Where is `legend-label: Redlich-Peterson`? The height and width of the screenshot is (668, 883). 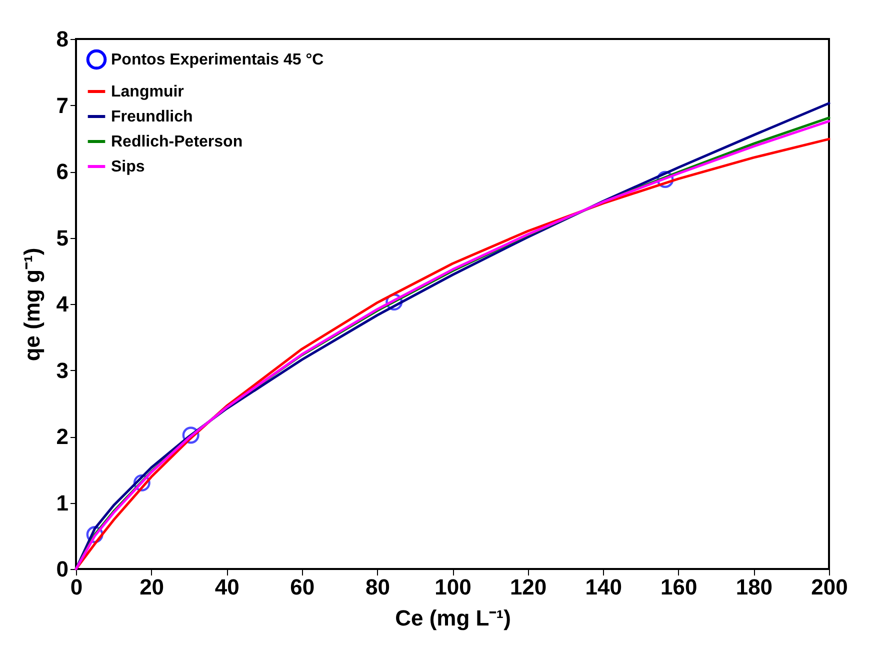 legend-label: Redlich-Peterson is located at coordinates (177, 142).